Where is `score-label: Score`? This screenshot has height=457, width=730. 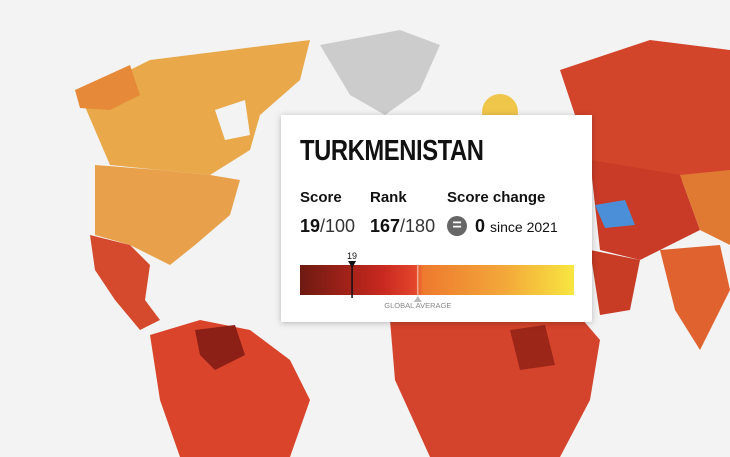
score-label: Score is located at coordinates (321, 197).